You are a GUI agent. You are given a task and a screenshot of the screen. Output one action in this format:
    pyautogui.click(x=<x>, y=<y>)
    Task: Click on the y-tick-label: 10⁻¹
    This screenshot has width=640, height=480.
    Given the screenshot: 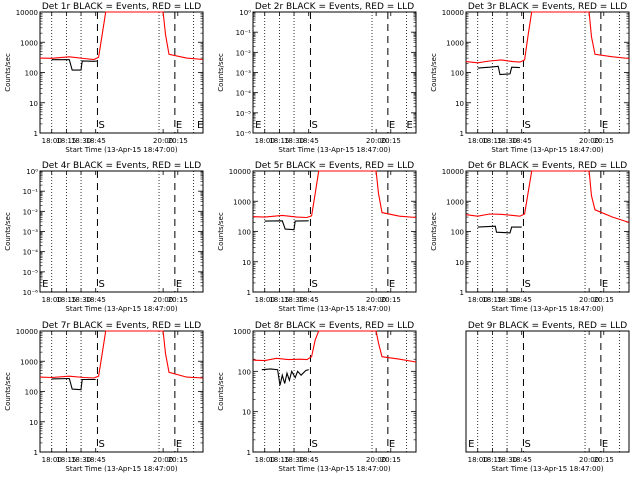 What is the action you would take?
    pyautogui.click(x=31, y=192)
    